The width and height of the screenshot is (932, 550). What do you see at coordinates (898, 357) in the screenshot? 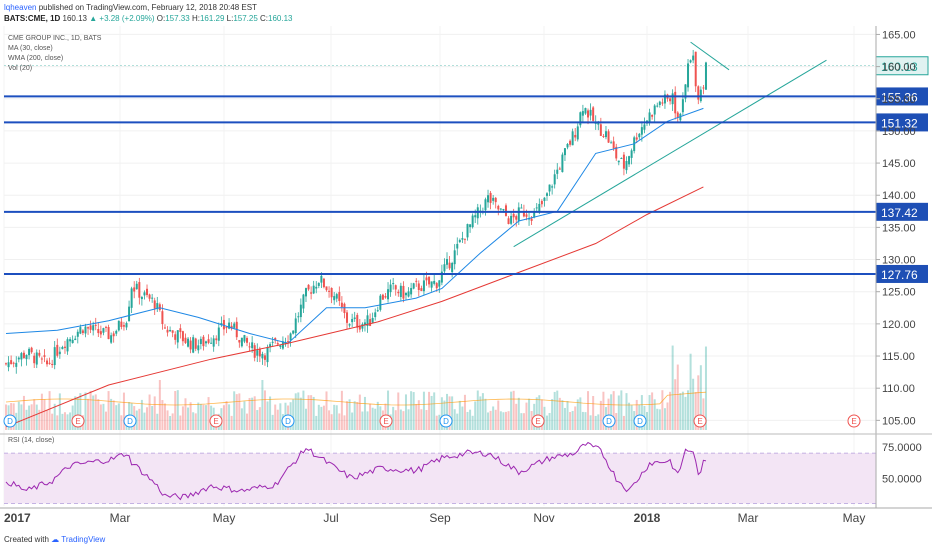
I see `y-tick-label: 115.00` at bounding box center [898, 357].